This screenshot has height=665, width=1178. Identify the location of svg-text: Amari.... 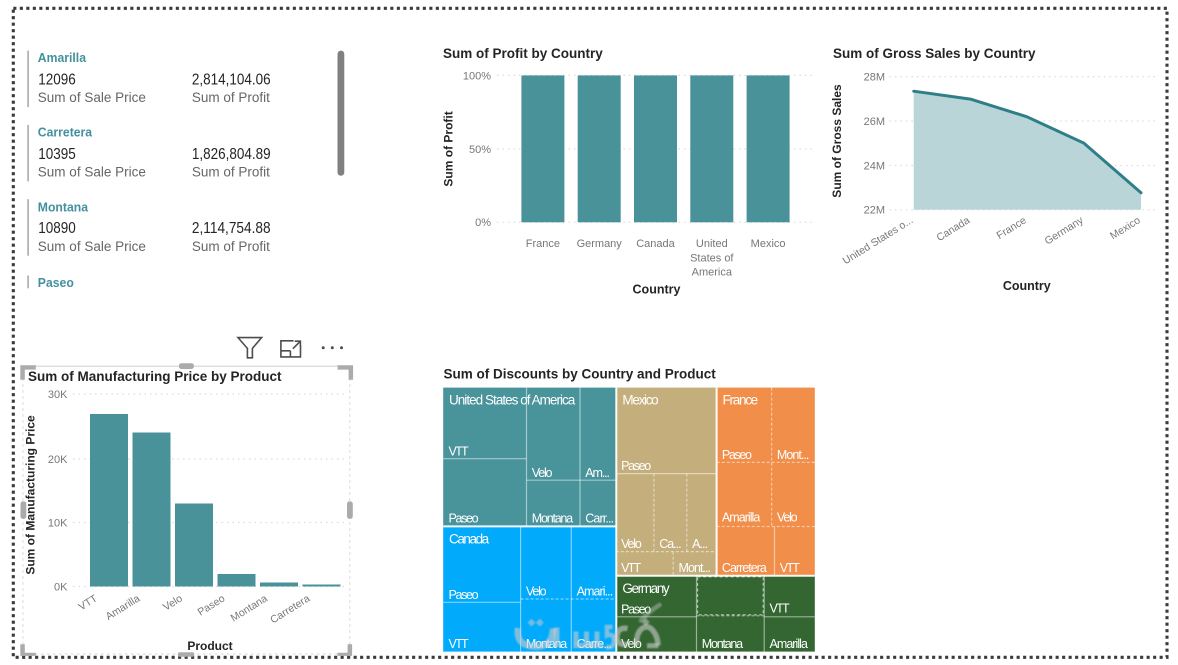
(595, 592).